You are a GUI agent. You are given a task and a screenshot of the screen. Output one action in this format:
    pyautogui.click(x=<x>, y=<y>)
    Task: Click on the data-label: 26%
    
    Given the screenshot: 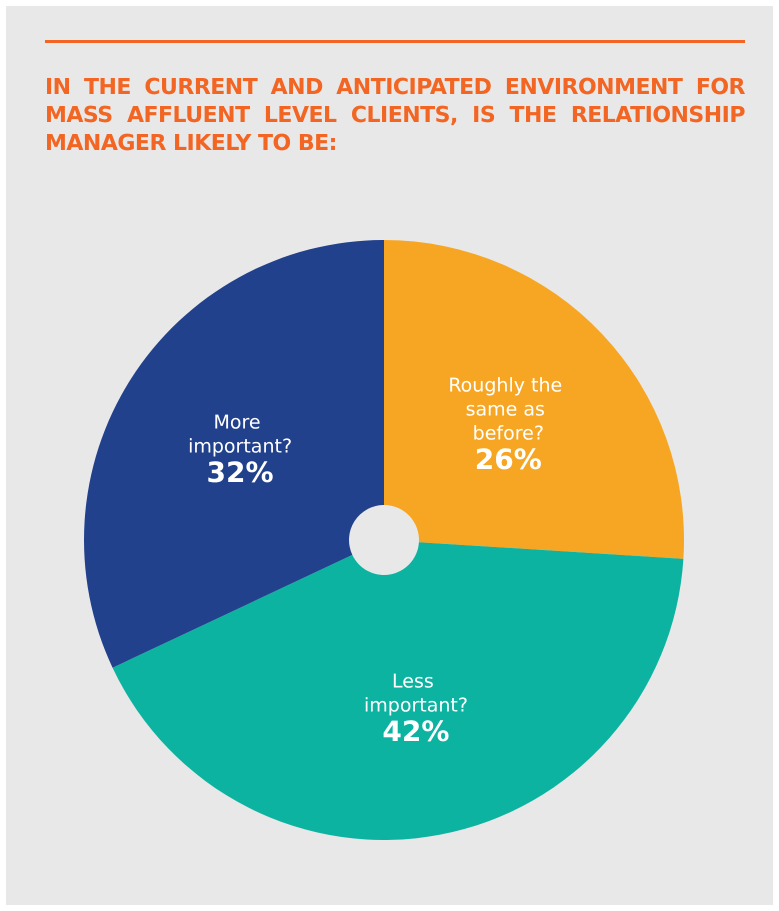 What is the action you would take?
    pyautogui.click(x=508, y=459)
    